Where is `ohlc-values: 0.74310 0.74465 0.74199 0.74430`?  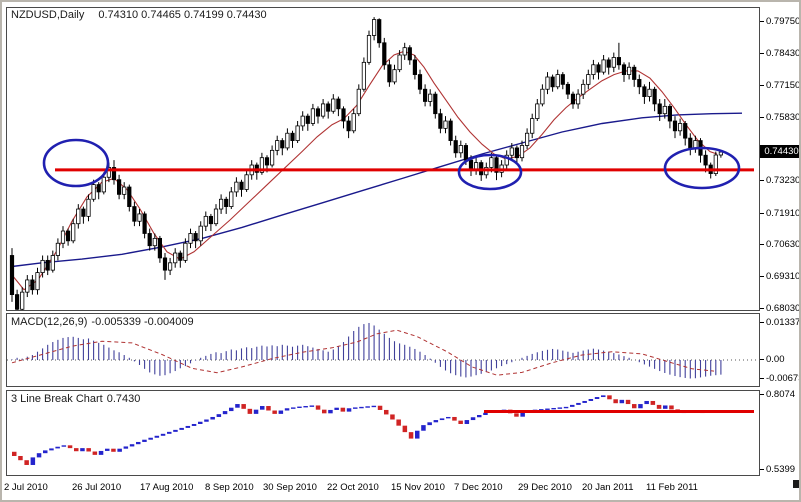 ohlc-values: 0.74310 0.74465 0.74199 0.74430 is located at coordinates (182, 15).